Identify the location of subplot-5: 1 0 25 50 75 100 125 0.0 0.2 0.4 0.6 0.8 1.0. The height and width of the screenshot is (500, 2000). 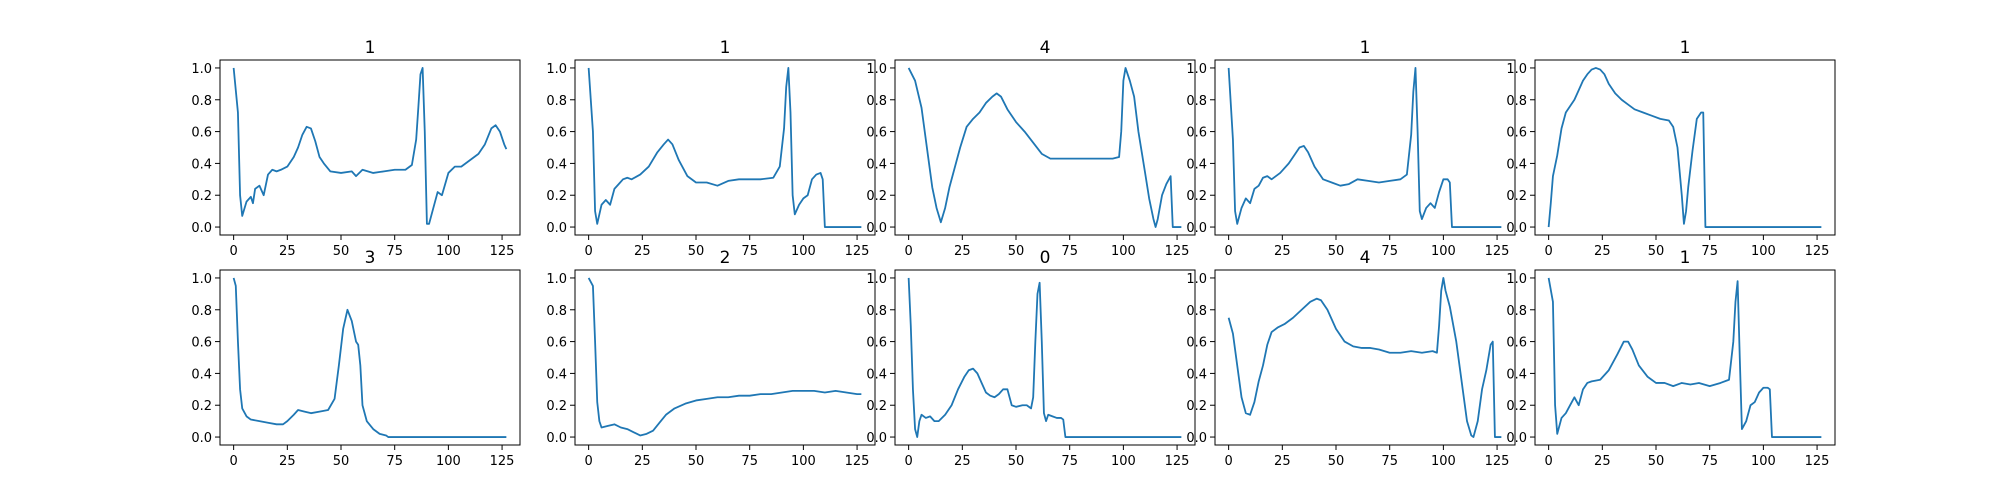
(1671, 148).